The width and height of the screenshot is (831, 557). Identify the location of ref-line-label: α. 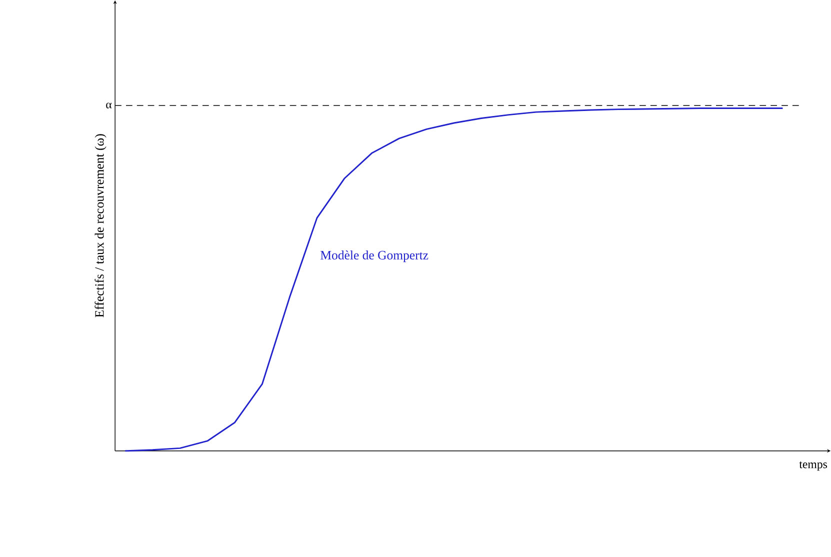
(109, 105).